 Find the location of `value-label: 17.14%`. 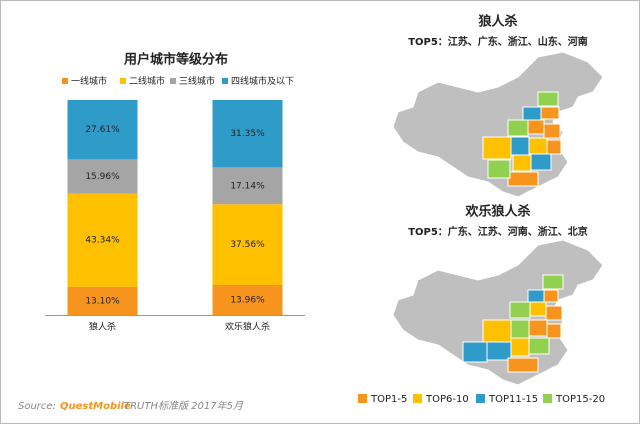

value-label: 17.14% is located at coordinates (247, 186).